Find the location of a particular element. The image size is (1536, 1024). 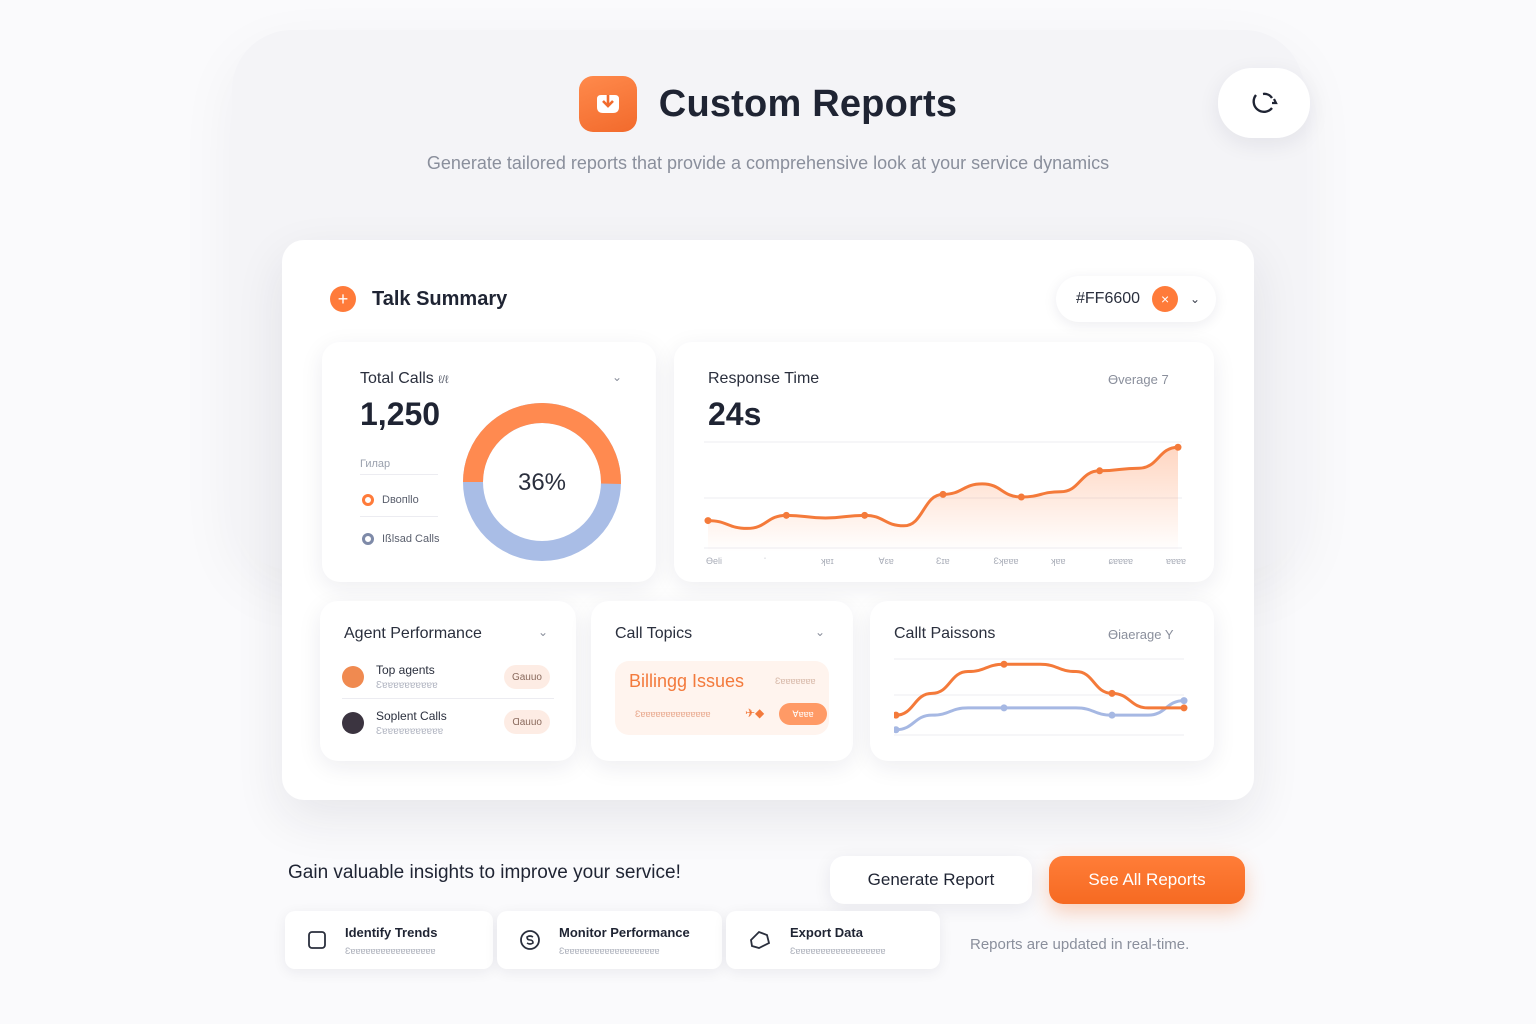

chevron-down-icon: ⌄ is located at coordinates (1195, 299).